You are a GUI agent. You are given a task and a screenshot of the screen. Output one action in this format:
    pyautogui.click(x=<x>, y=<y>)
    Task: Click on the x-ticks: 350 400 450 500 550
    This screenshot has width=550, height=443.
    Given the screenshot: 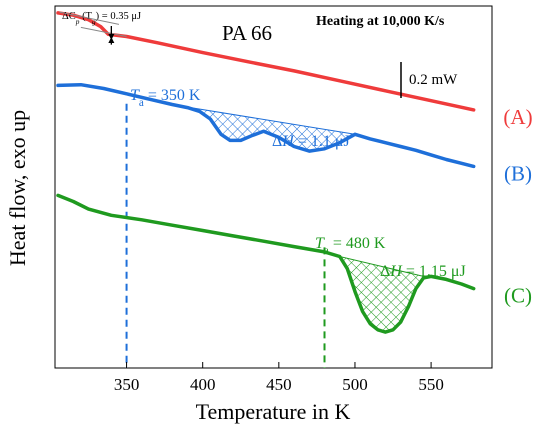 What is the action you would take?
    pyautogui.click(x=279, y=378)
    